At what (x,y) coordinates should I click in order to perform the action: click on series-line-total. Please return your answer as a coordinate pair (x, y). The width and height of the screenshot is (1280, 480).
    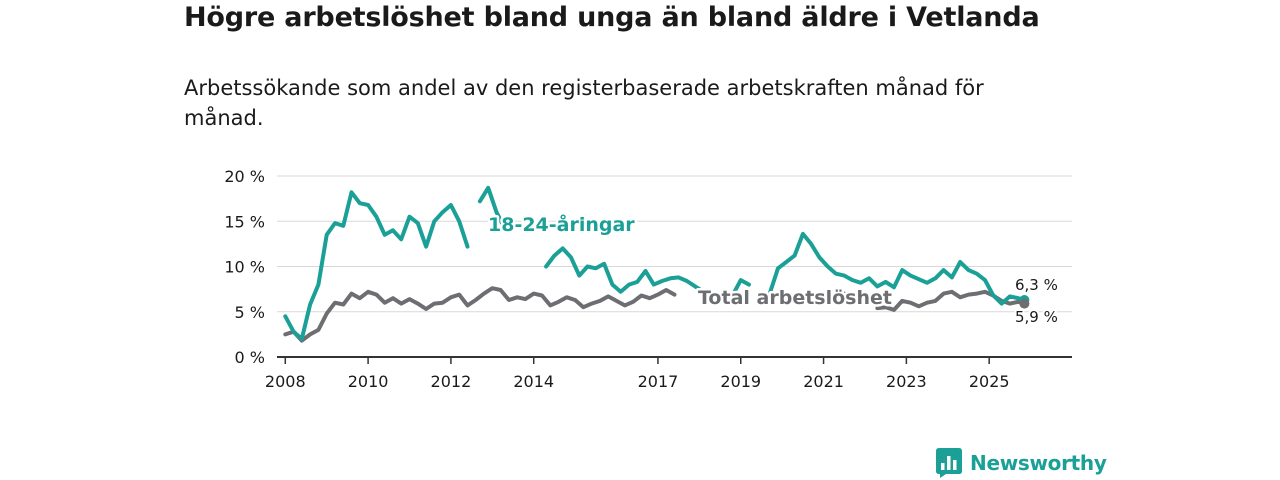
    Looking at the image, I should click on (655, 314).